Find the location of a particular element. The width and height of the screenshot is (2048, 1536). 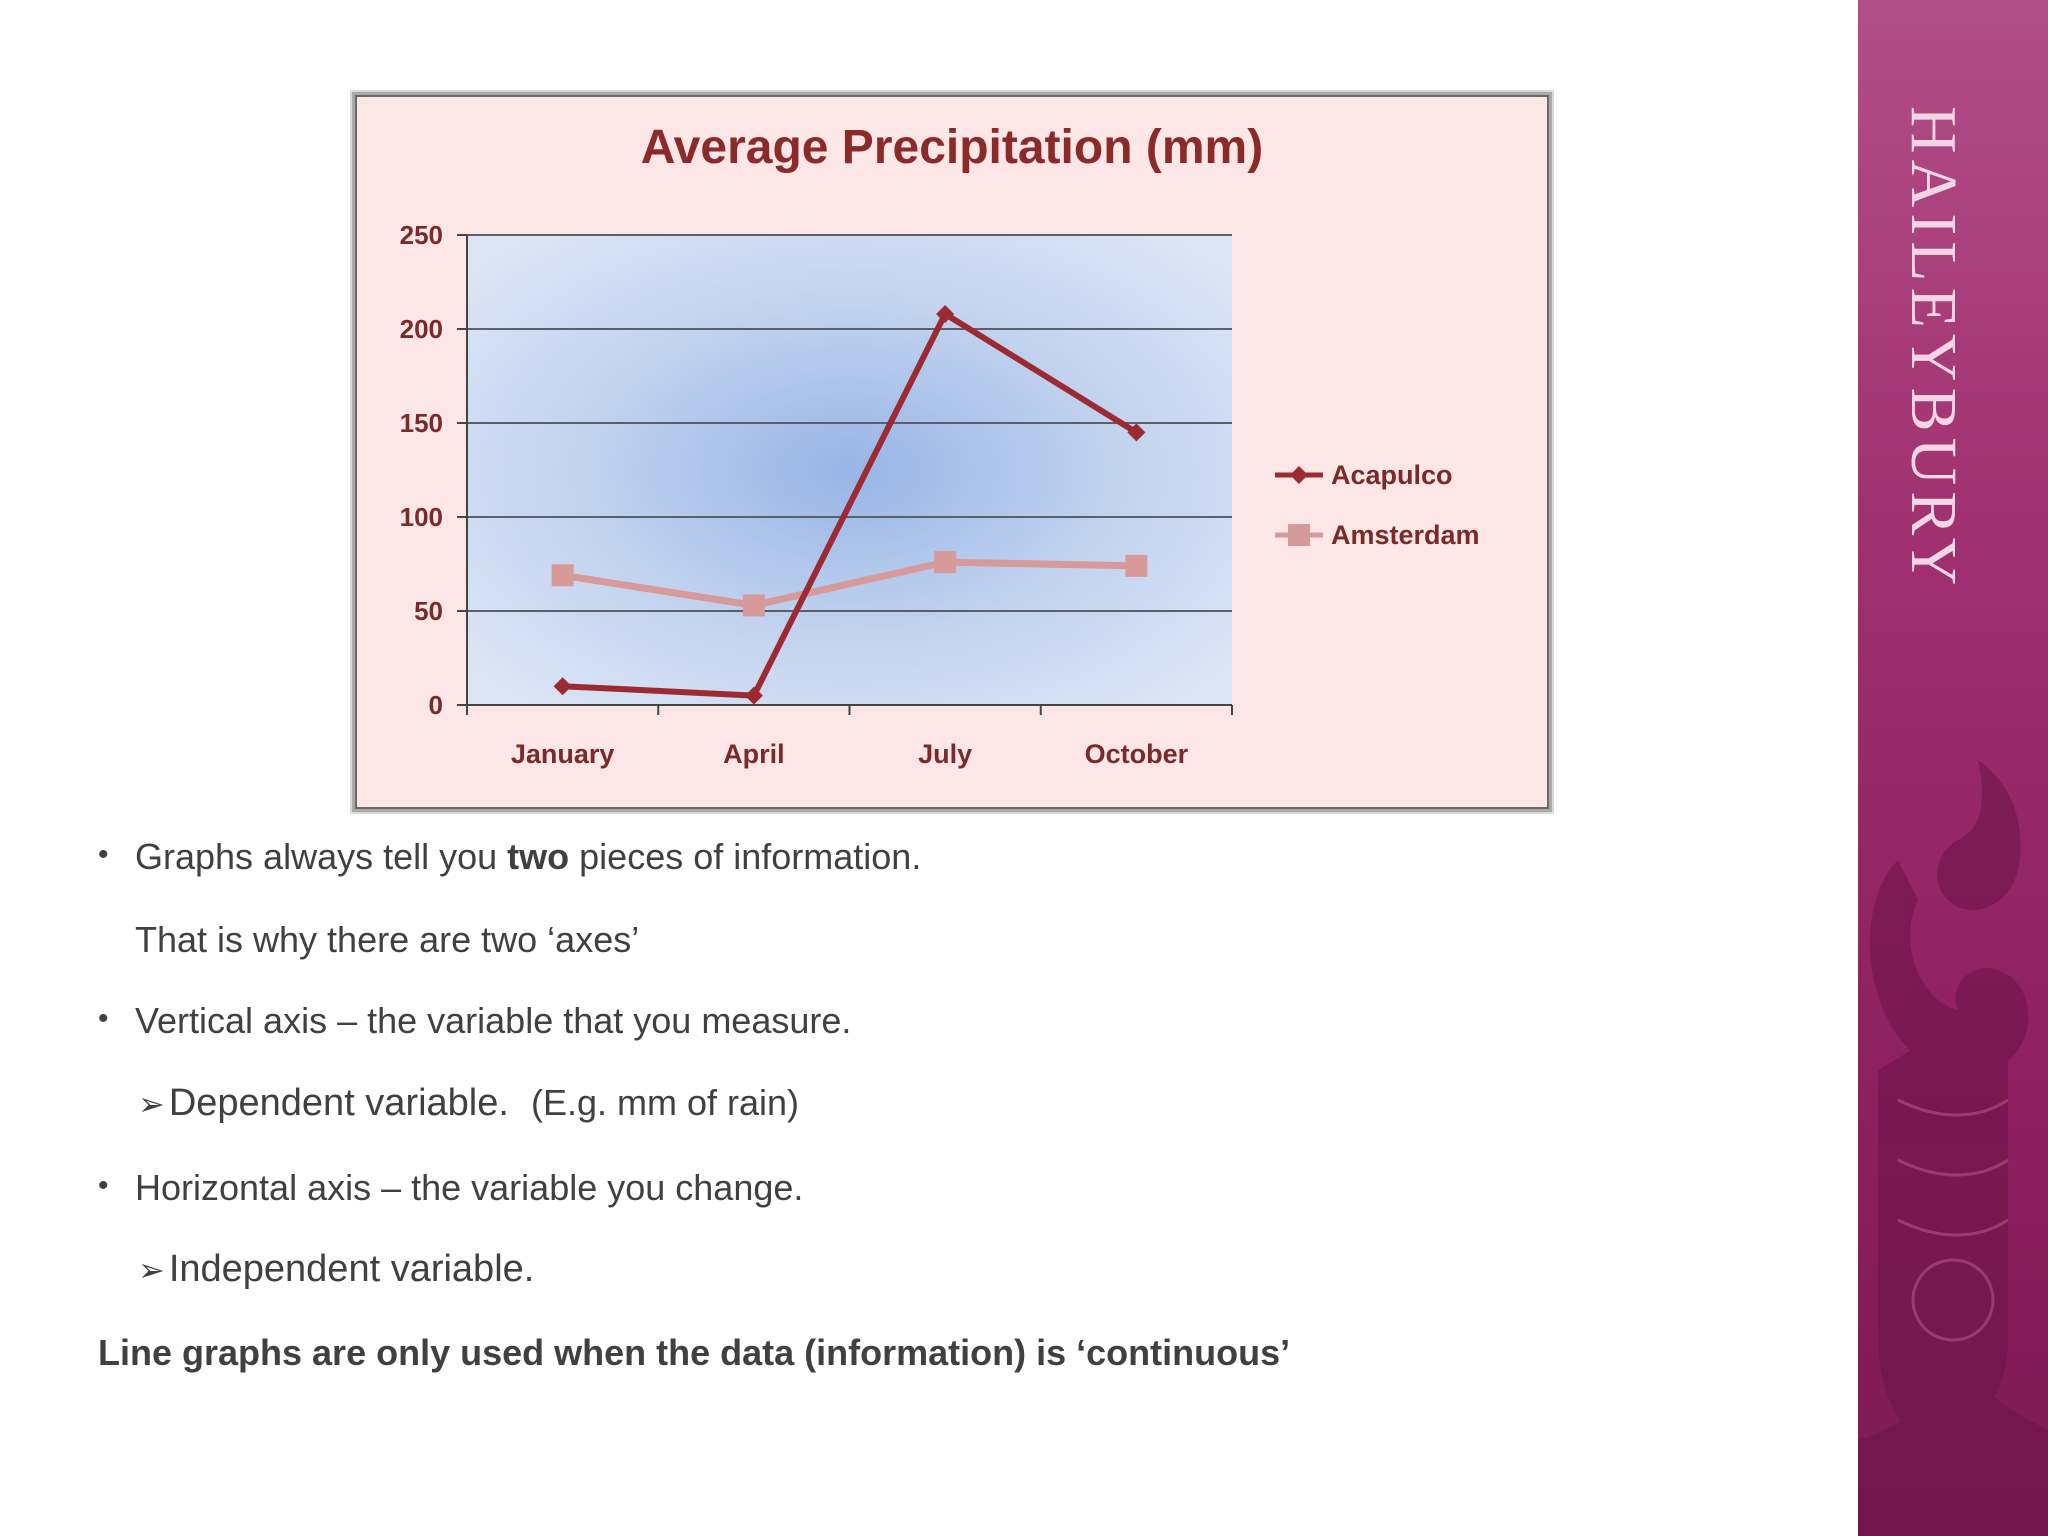

svg-text: HAILEYBURY is located at coordinates (1933, 348).